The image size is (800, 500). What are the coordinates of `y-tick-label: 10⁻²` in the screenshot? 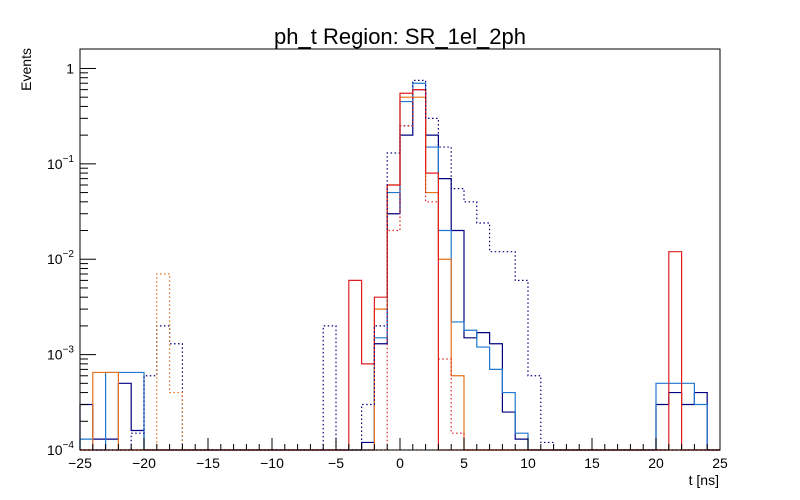 It's located at (60, 258).